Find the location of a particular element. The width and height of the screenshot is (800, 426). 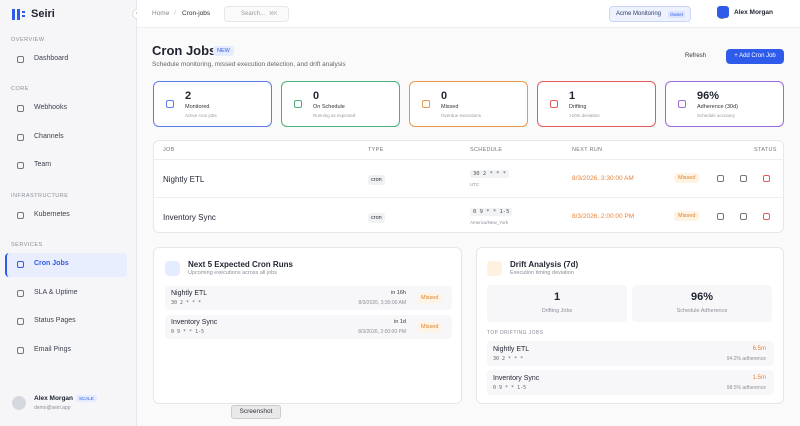

drift-schedule: 30 2 * * * is located at coordinates (508, 359).